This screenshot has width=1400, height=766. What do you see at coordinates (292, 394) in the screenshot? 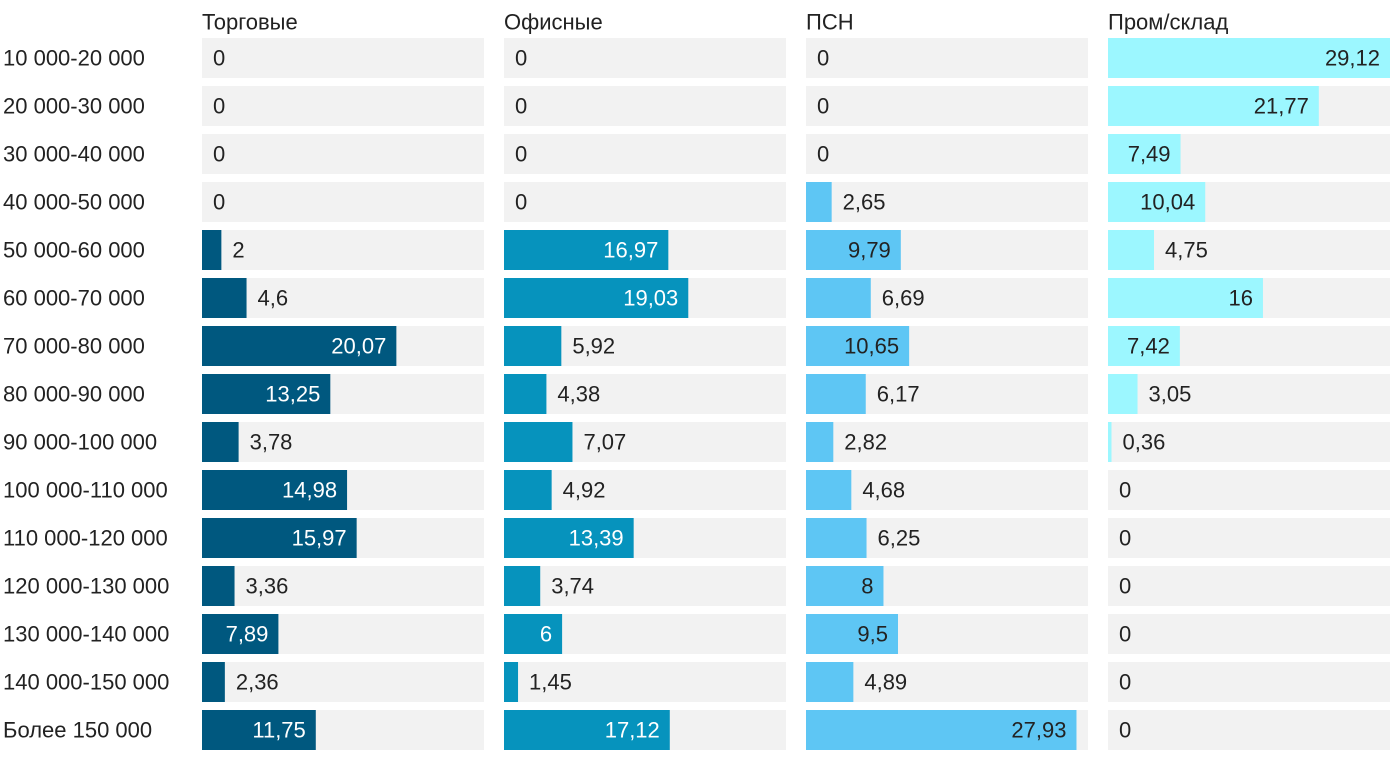
I see `data-label: 13,25` at bounding box center [292, 394].